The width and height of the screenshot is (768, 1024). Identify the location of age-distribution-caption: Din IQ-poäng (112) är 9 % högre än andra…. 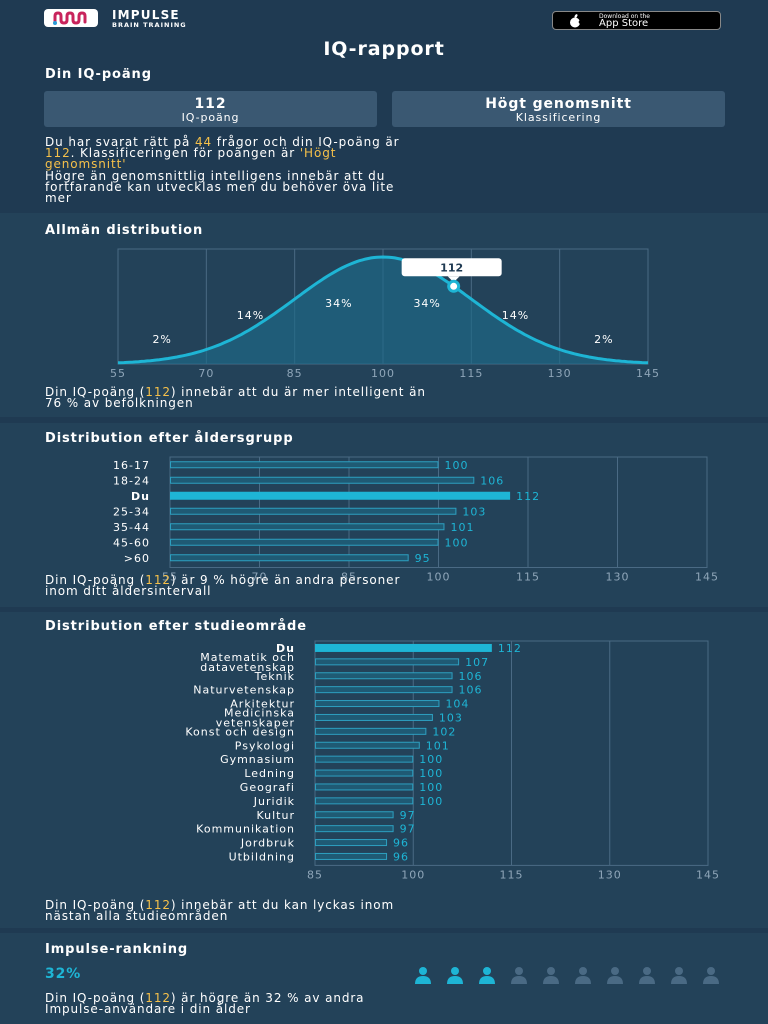
(385, 585).